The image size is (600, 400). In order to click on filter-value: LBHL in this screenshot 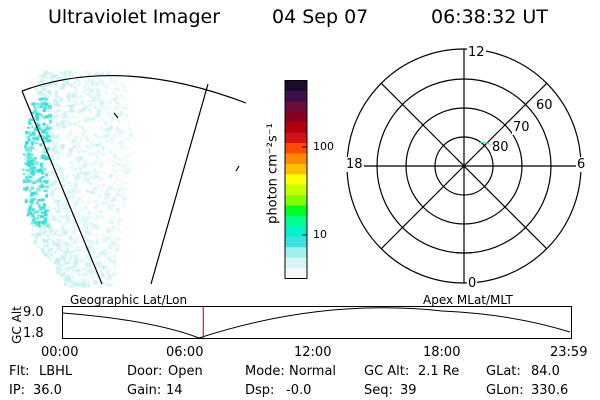, I will do `click(56, 371)`.